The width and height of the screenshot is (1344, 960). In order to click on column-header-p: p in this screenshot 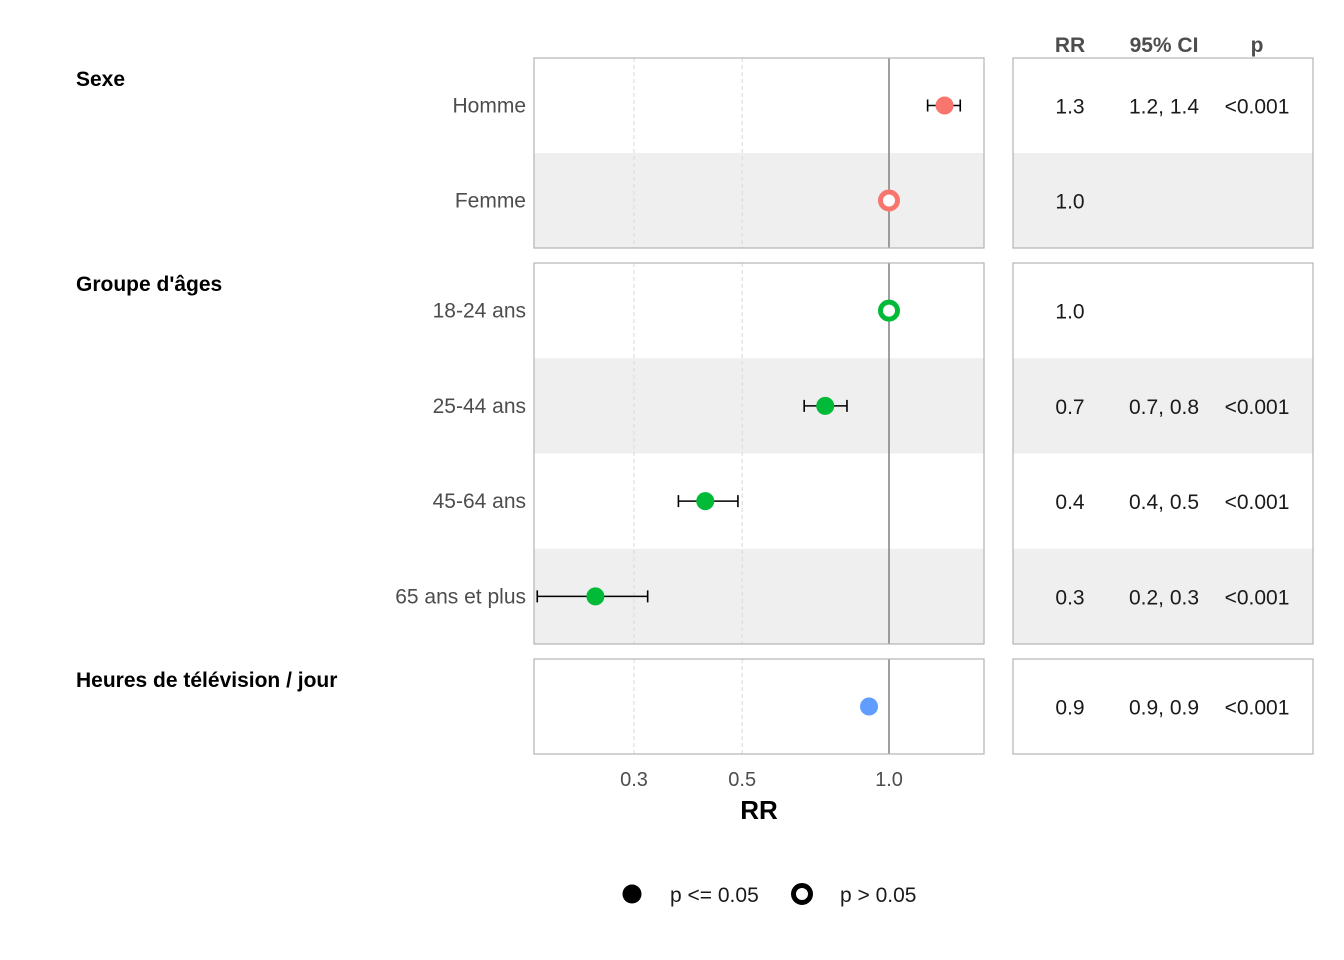, I will do `click(1257, 45)`.